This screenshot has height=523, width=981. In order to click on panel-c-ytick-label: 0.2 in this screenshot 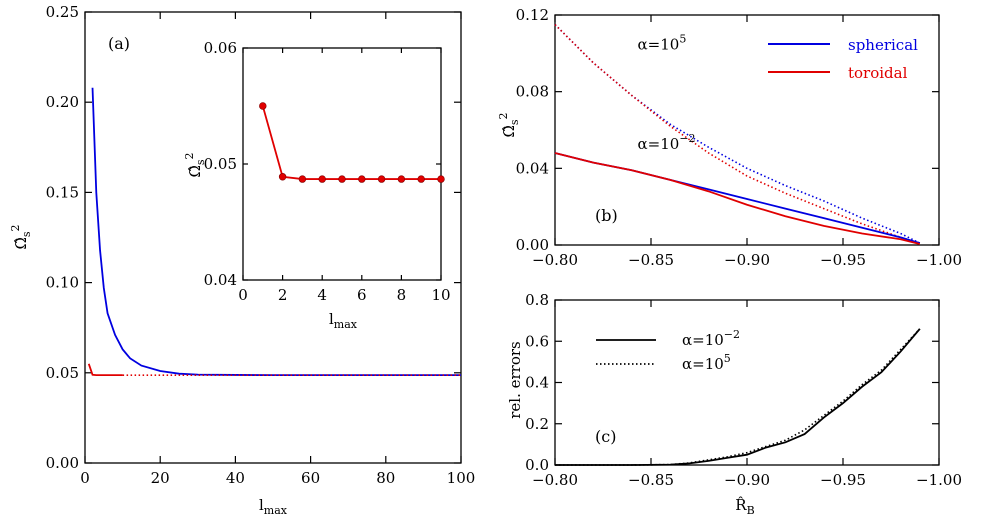, I will do `click(537, 424)`.